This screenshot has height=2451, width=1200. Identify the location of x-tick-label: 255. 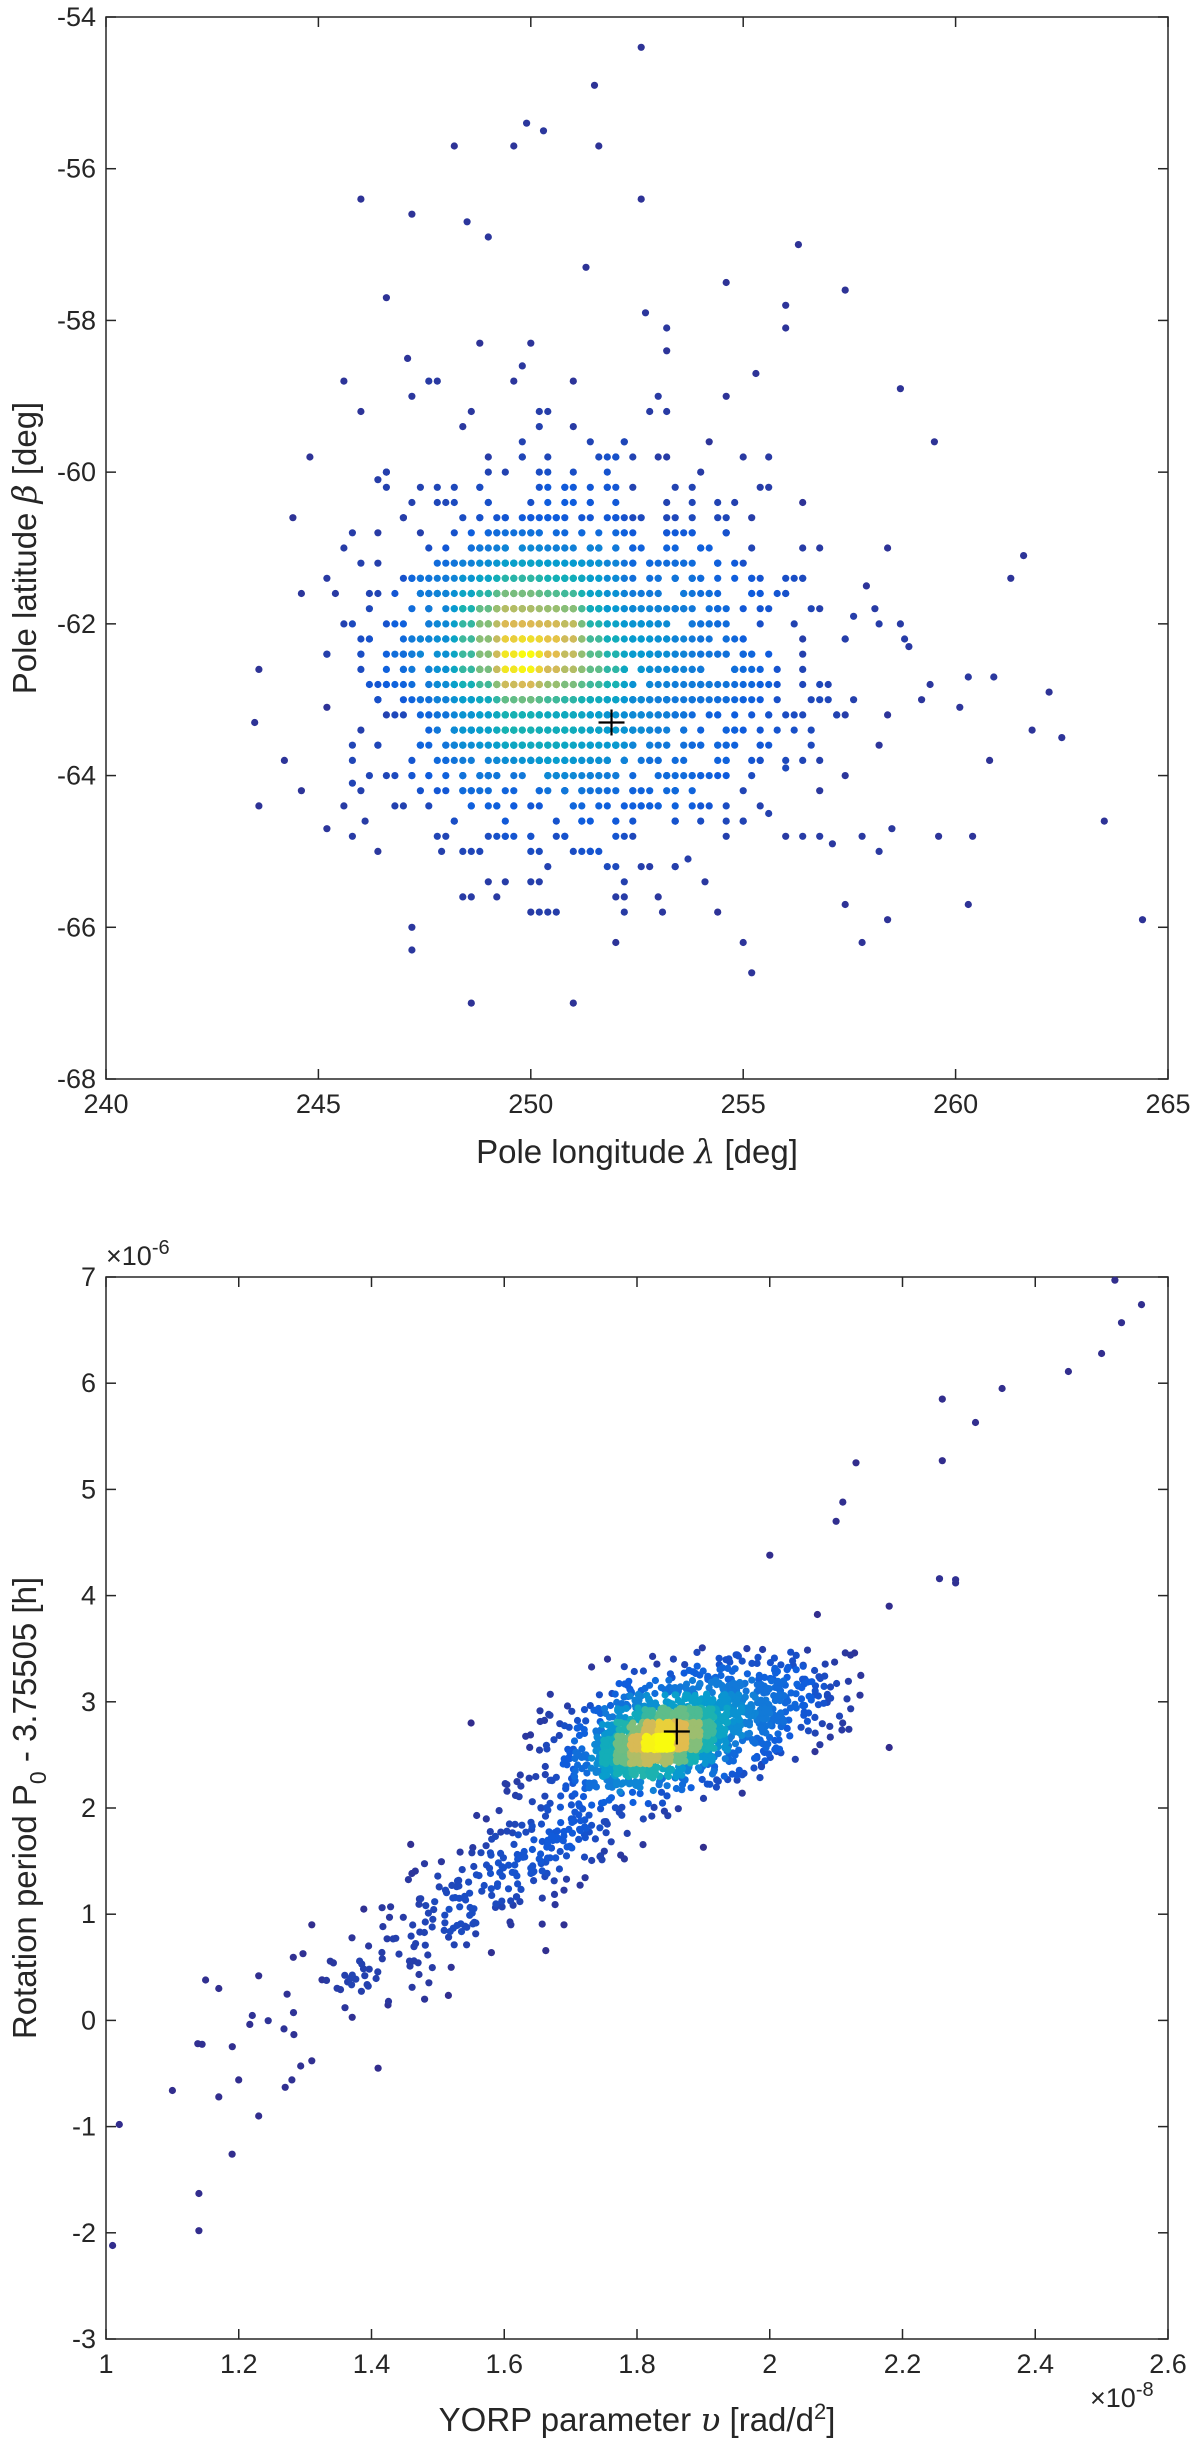
(743, 1104).